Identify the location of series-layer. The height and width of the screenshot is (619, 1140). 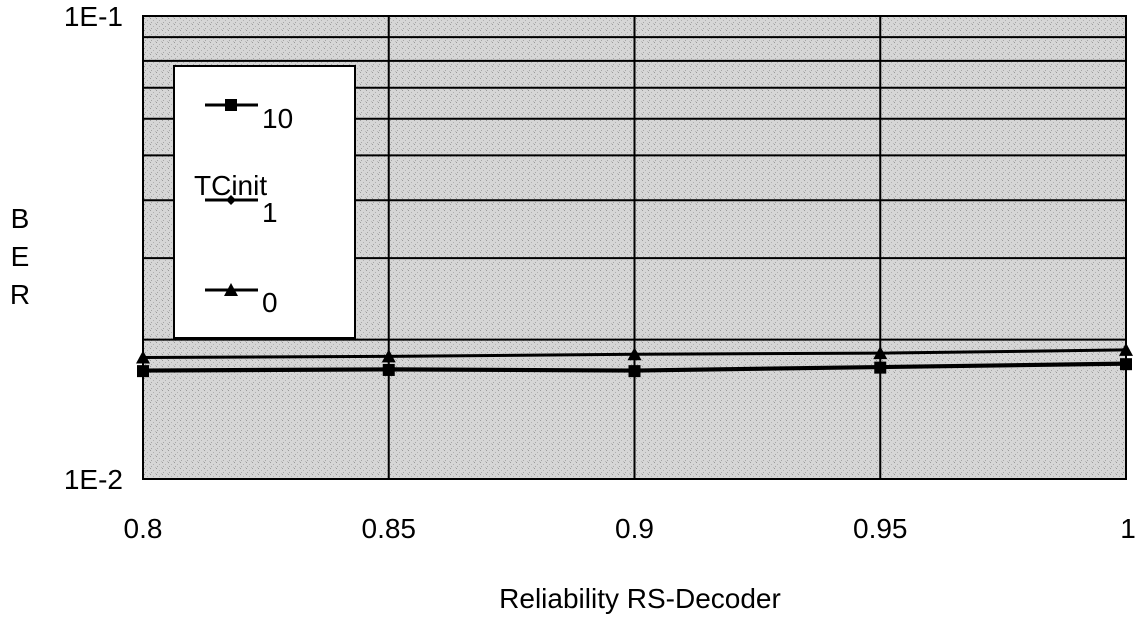
(634, 360).